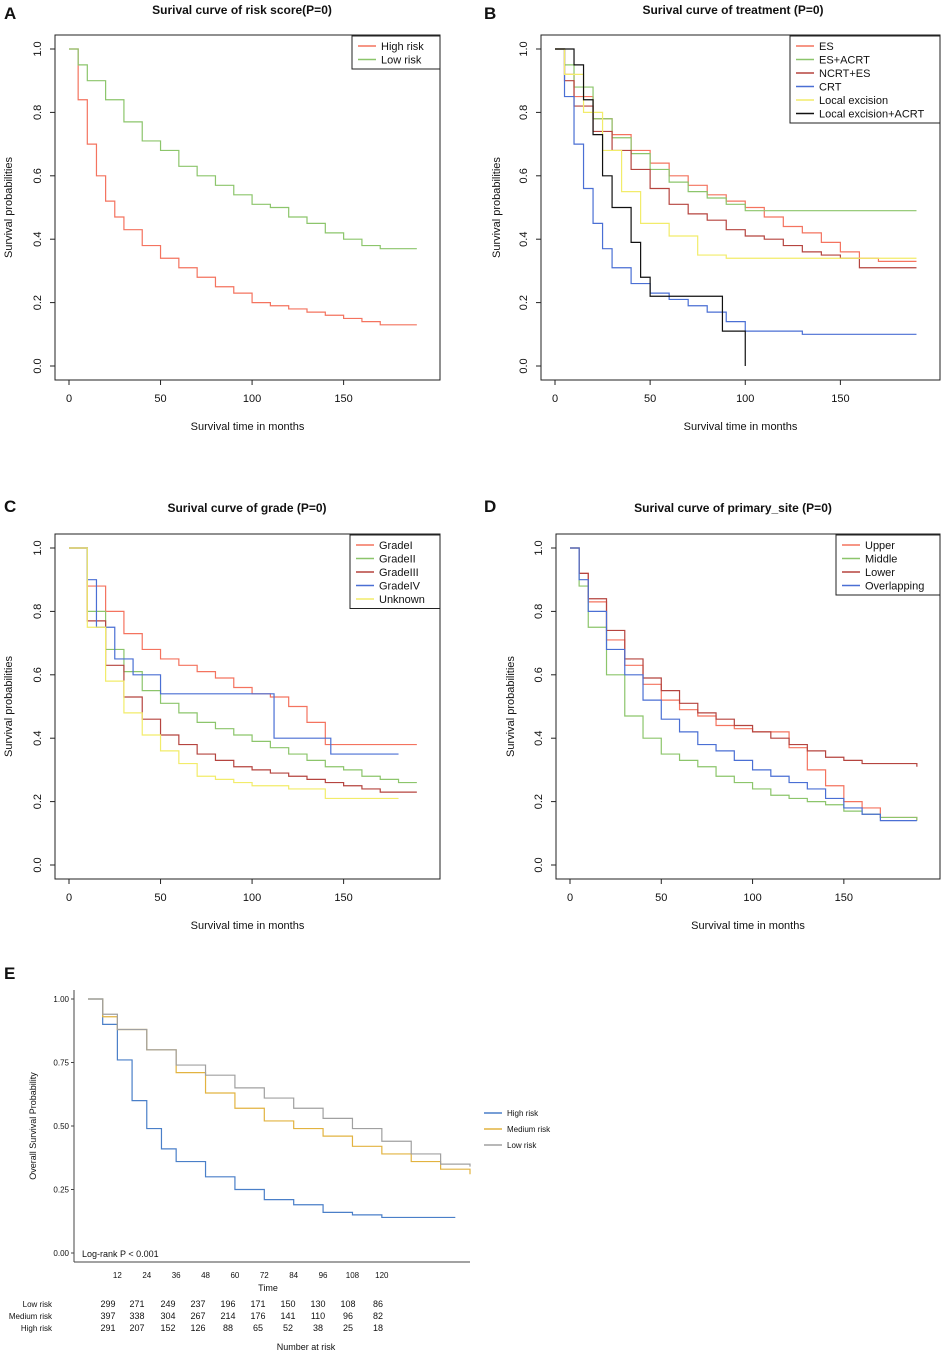 This screenshot has height=1355, width=945. I want to click on y-tick-label-a: 1.0, so click(38, 48).